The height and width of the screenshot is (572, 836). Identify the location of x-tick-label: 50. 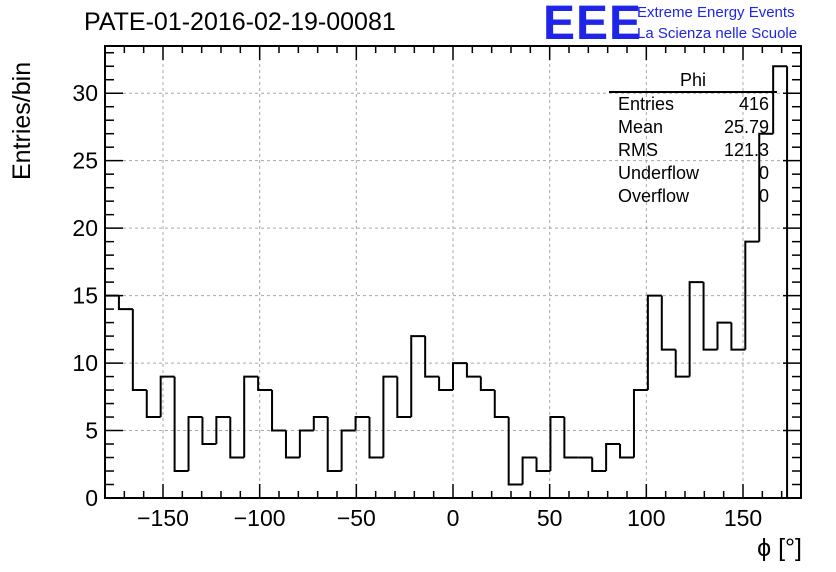
(550, 518).